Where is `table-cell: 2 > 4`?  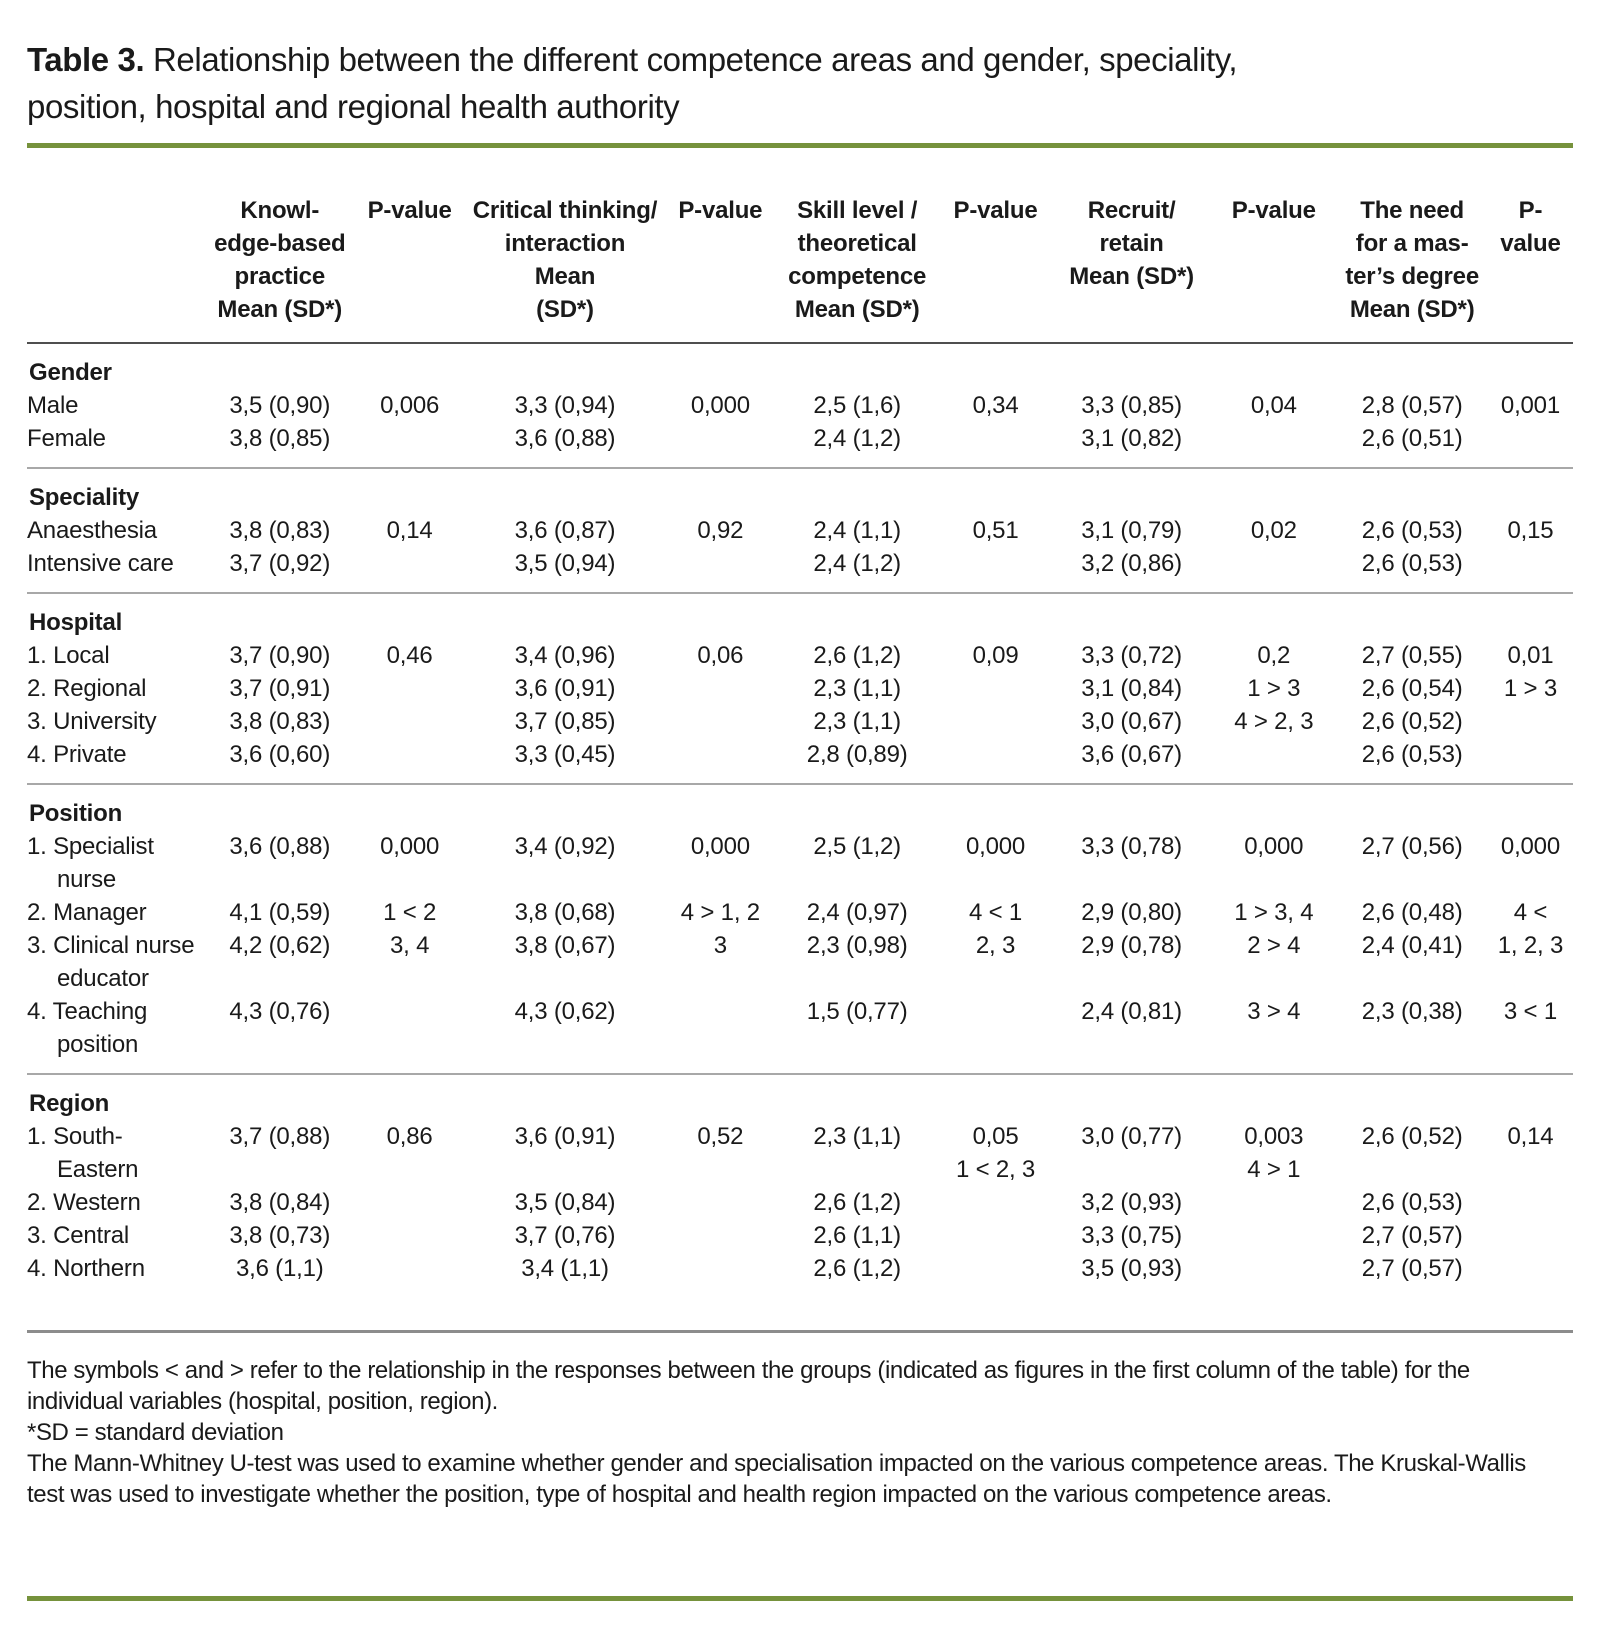
table-cell: 2 > 4 is located at coordinates (1274, 945).